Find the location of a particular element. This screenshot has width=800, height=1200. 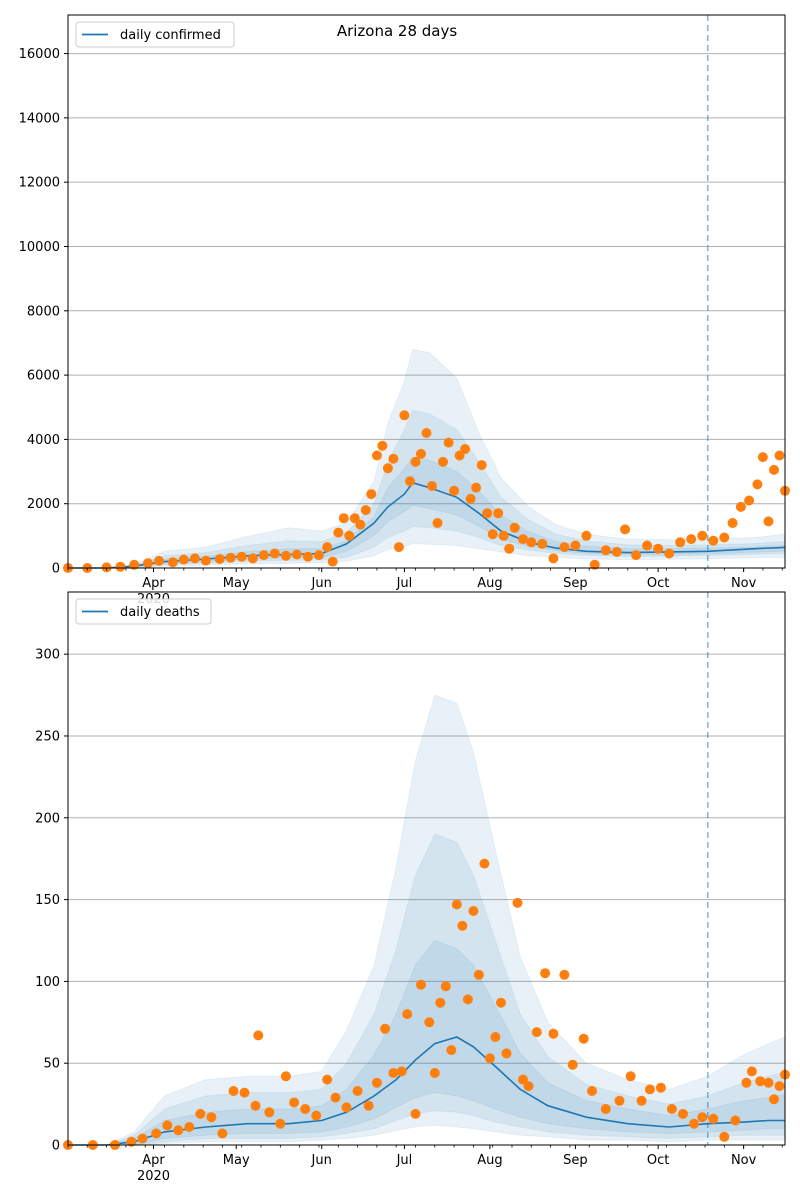

x-tick-label: Sep is located at coordinates (575, 583).